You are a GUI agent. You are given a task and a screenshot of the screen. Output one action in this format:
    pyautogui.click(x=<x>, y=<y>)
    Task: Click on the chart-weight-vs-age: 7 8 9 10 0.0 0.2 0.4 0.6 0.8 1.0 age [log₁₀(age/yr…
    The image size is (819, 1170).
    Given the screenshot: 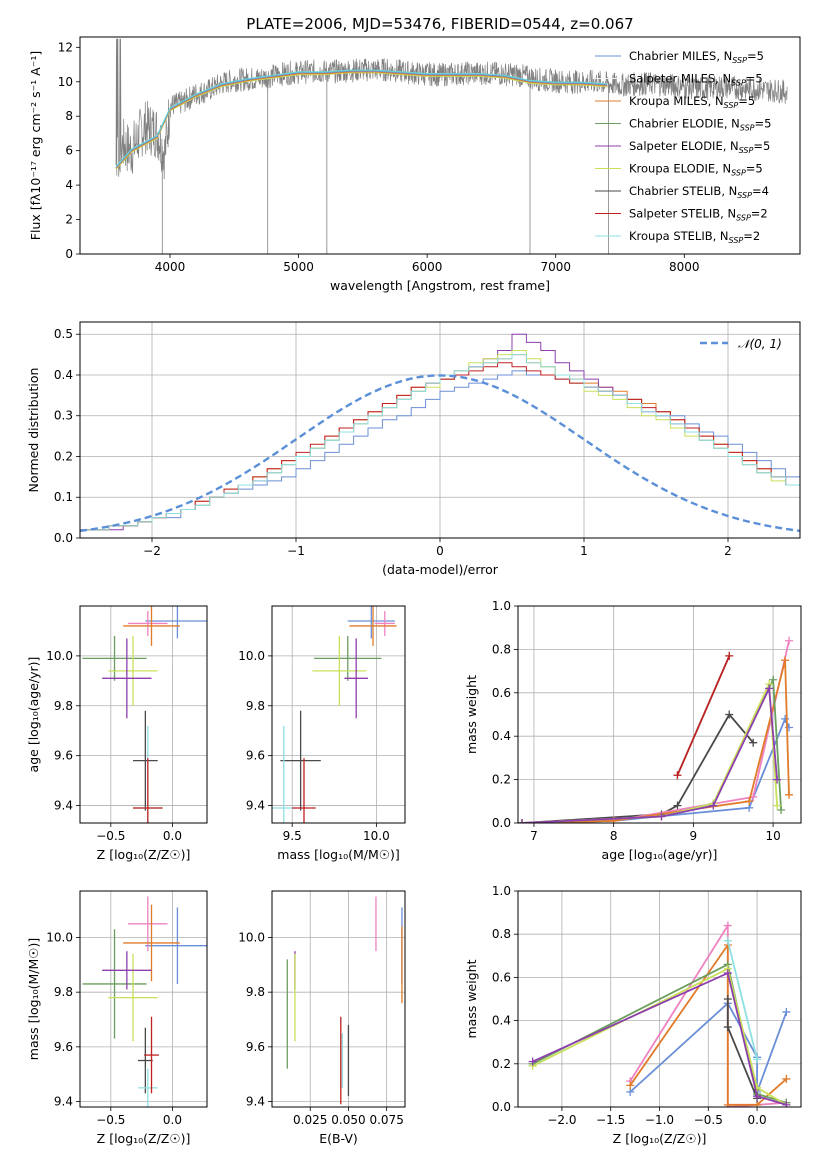 What is the action you would take?
    pyautogui.click(x=633, y=730)
    